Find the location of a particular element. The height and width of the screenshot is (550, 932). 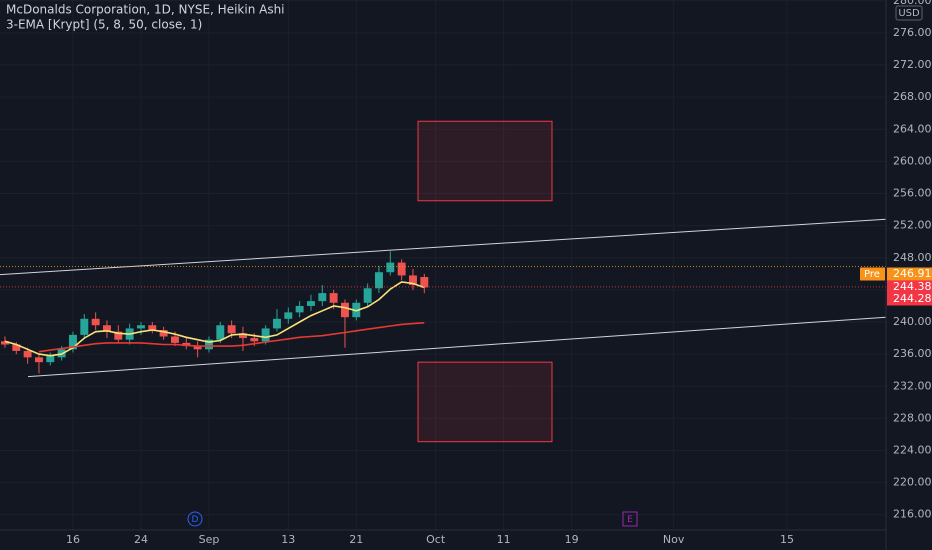

currency-box is located at coordinates (909, 13).